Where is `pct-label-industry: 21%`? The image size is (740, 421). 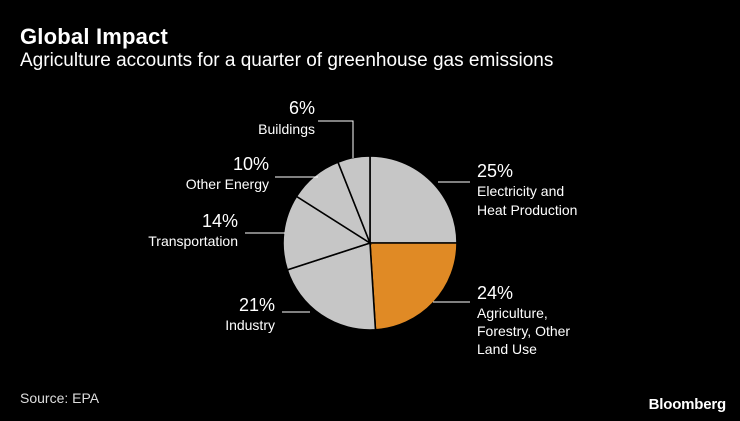
pct-label-industry: 21% is located at coordinates (257, 305).